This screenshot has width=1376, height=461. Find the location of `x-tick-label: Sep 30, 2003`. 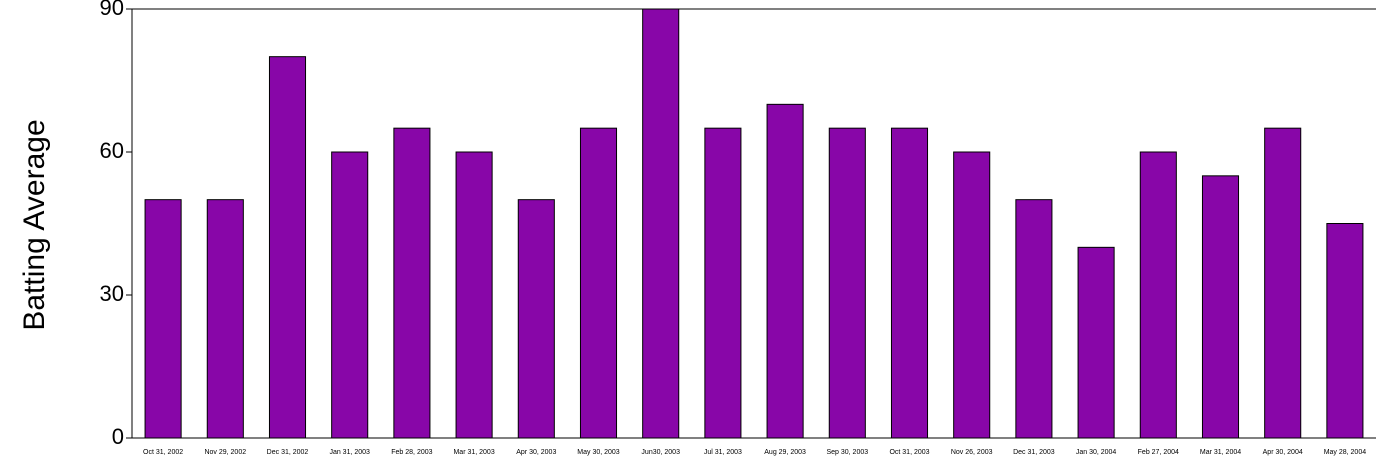

x-tick-label: Sep 30, 2003 is located at coordinates (847, 452).